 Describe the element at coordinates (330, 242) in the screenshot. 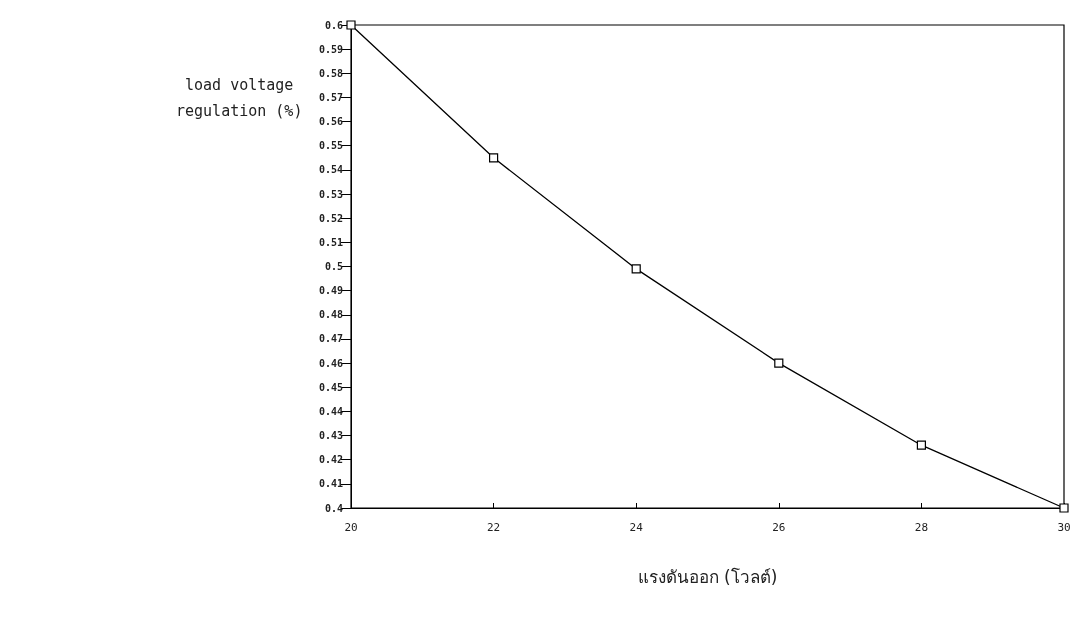

I see `y-tick-label: 0.51` at that location.